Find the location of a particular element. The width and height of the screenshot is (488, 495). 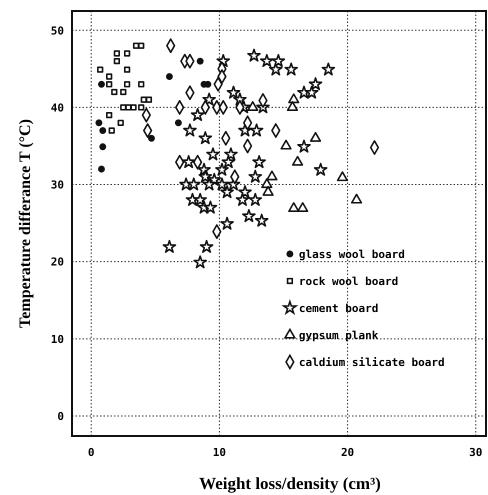

legend-label: rock wool board is located at coordinates (348, 281).